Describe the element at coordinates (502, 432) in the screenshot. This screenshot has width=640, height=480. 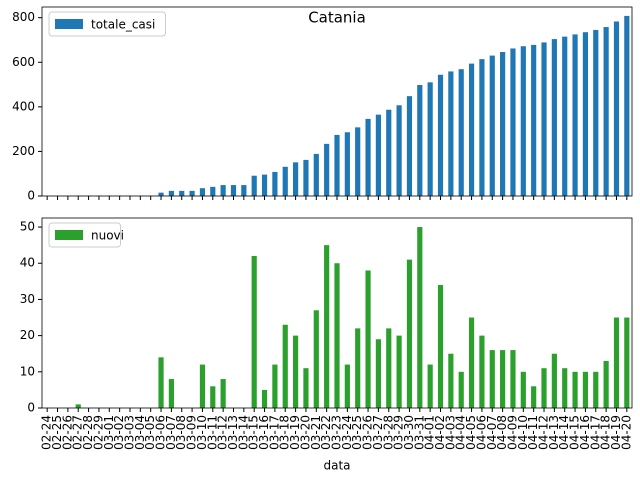
I see `x-tick-label: 04-08` at that location.